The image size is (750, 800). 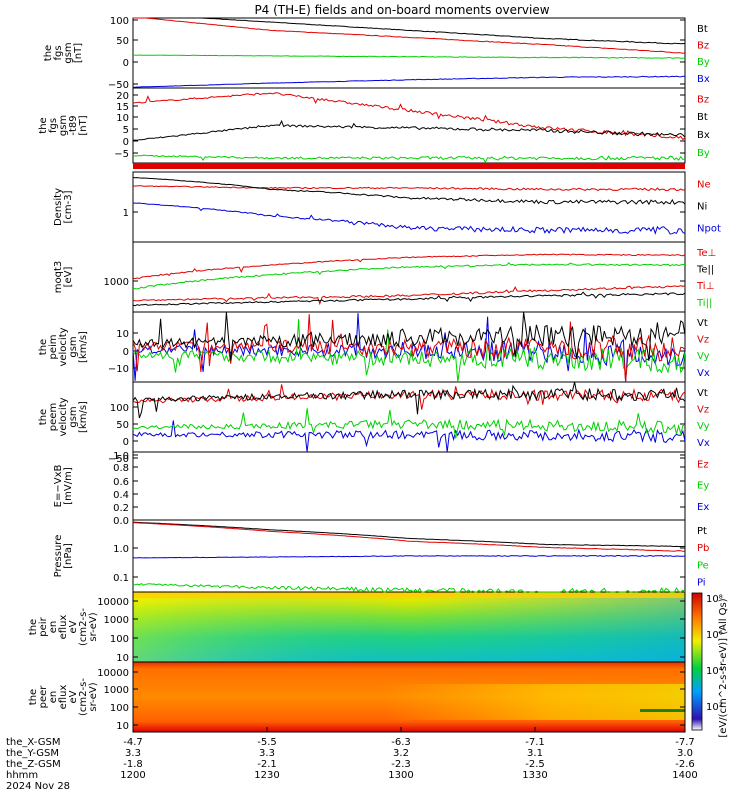 I want to click on series-te-line, so click(x=409, y=299).